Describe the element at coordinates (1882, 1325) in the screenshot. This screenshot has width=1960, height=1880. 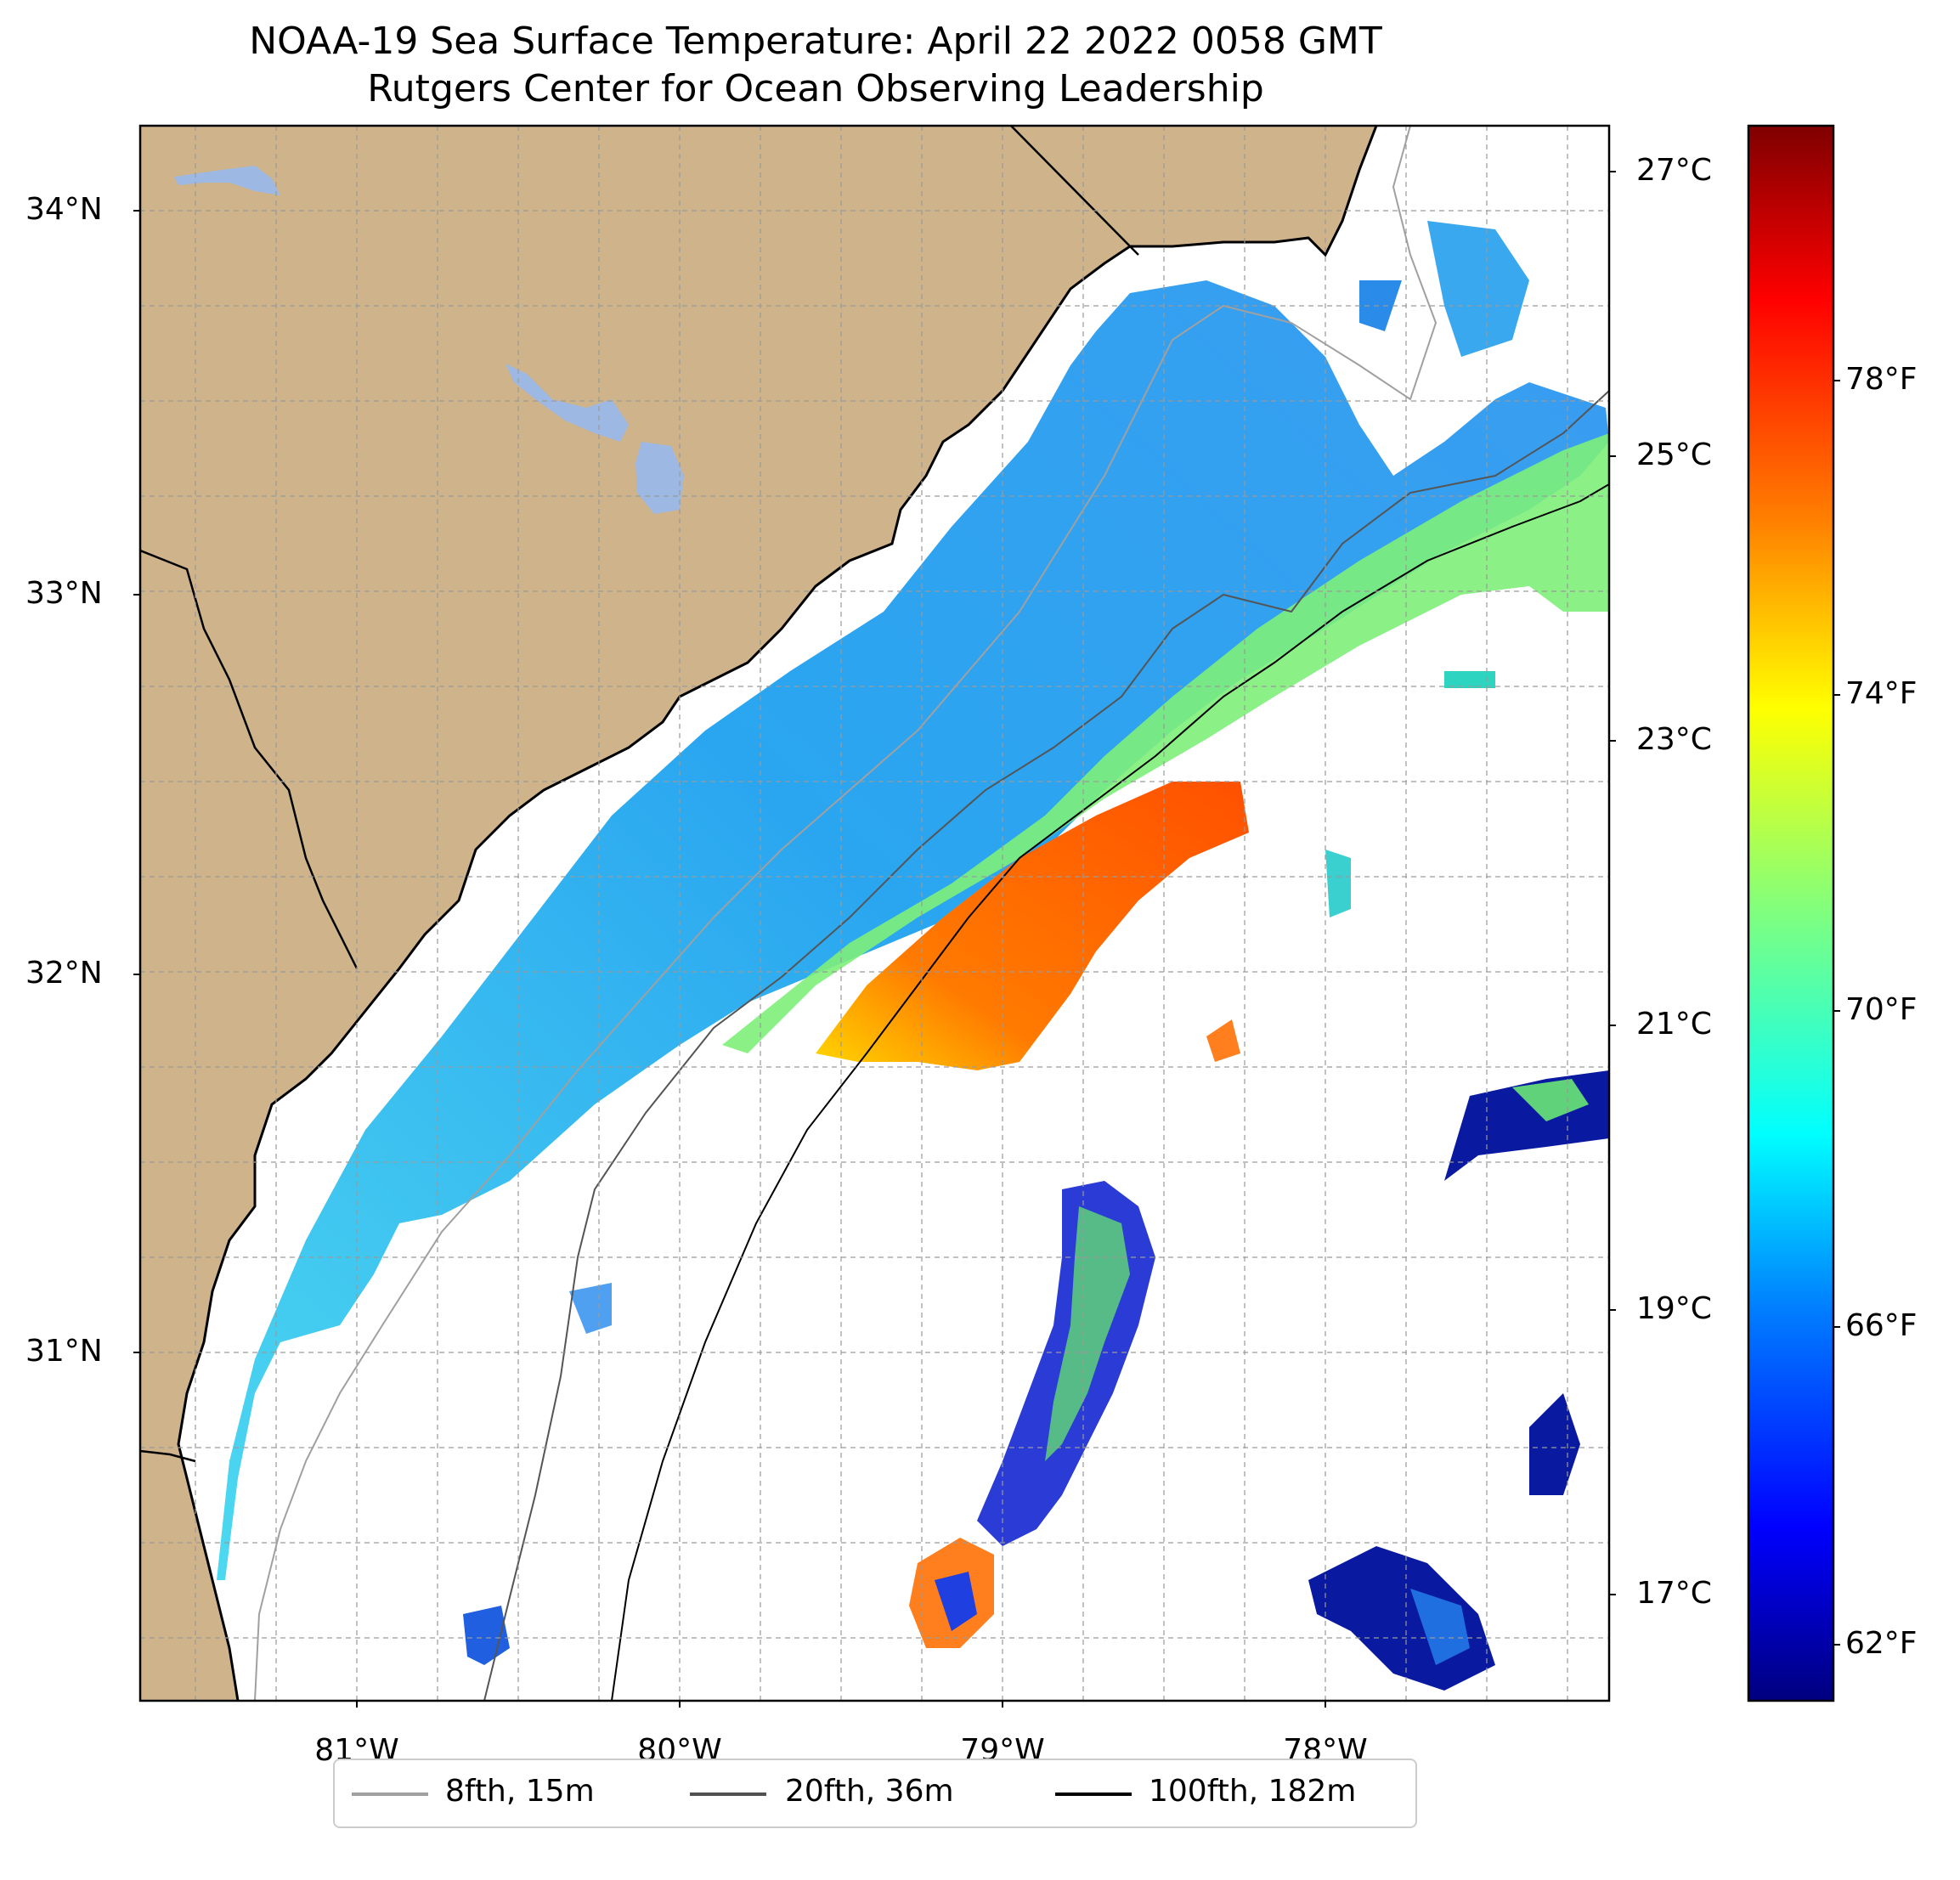
I see `colorbar-fahrenheit-66: 66°F` at that location.